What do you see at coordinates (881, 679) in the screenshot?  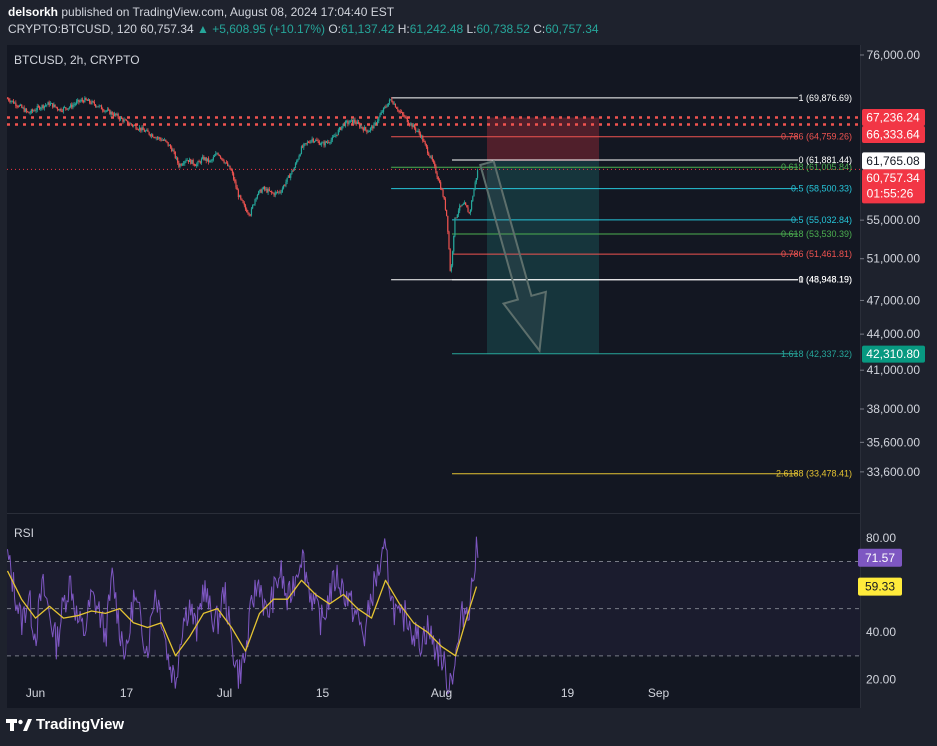 I see `rsi-tick-label: 20.00` at bounding box center [881, 679].